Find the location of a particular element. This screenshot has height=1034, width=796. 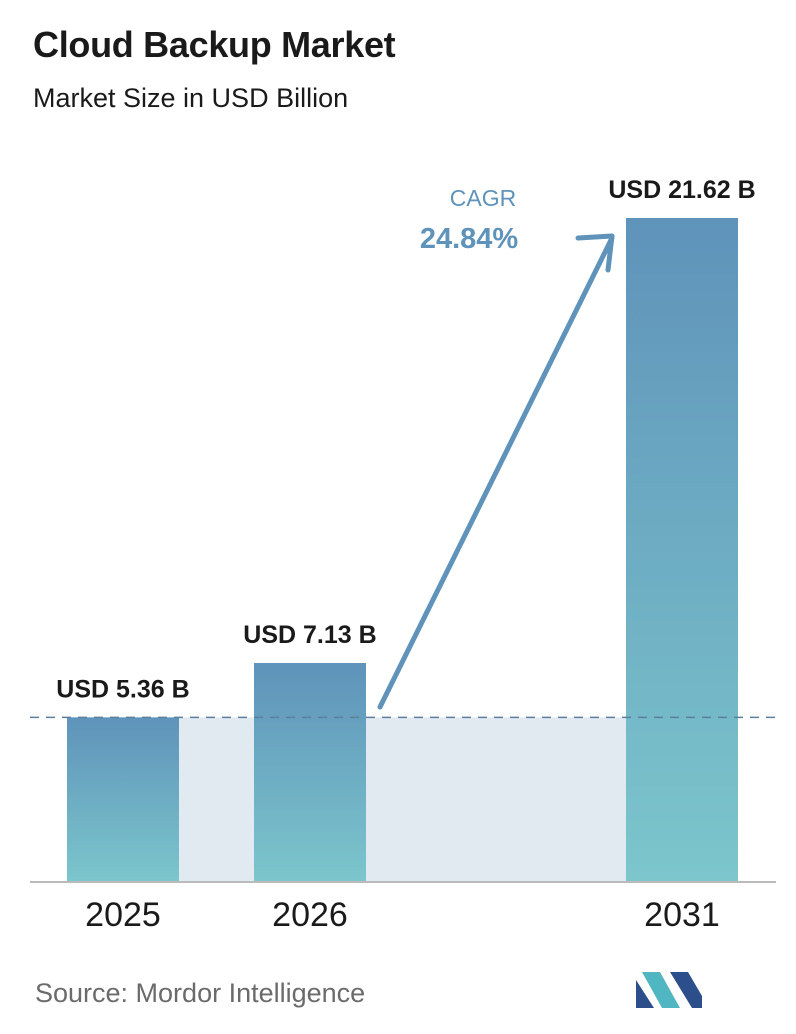

data-label-2025: USD 5.36 B is located at coordinates (122, 689).